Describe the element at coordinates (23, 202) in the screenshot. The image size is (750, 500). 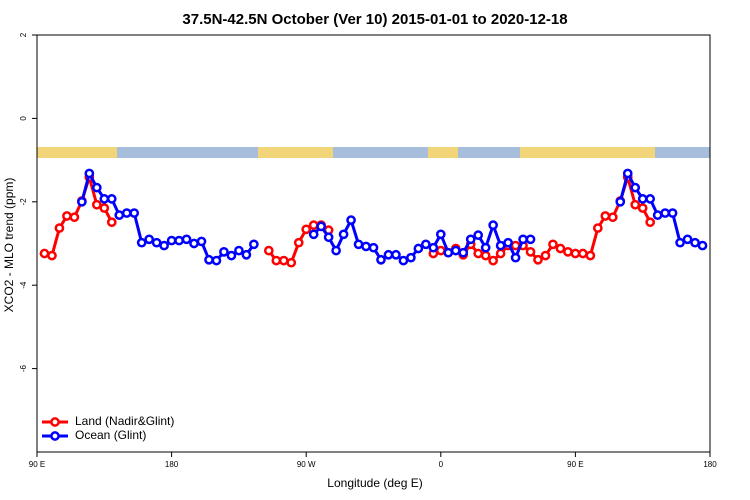
I see `y-tick-label: -2` at that location.